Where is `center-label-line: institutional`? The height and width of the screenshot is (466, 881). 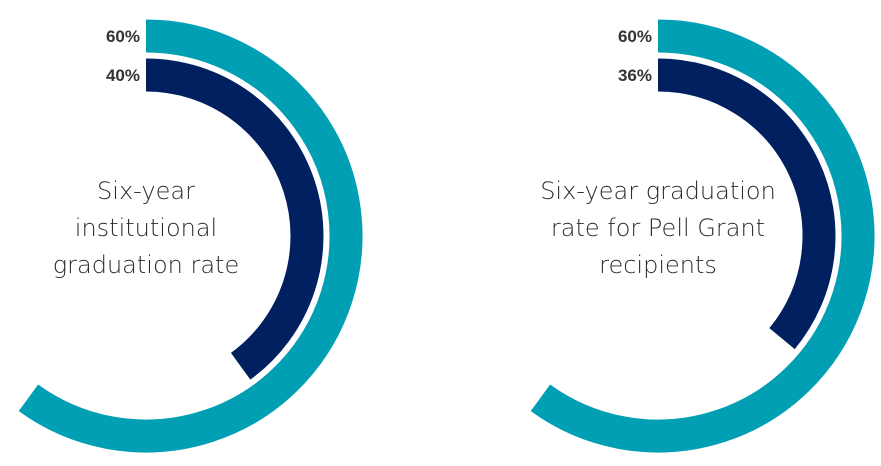 center-label-line: institutional is located at coordinates (146, 228).